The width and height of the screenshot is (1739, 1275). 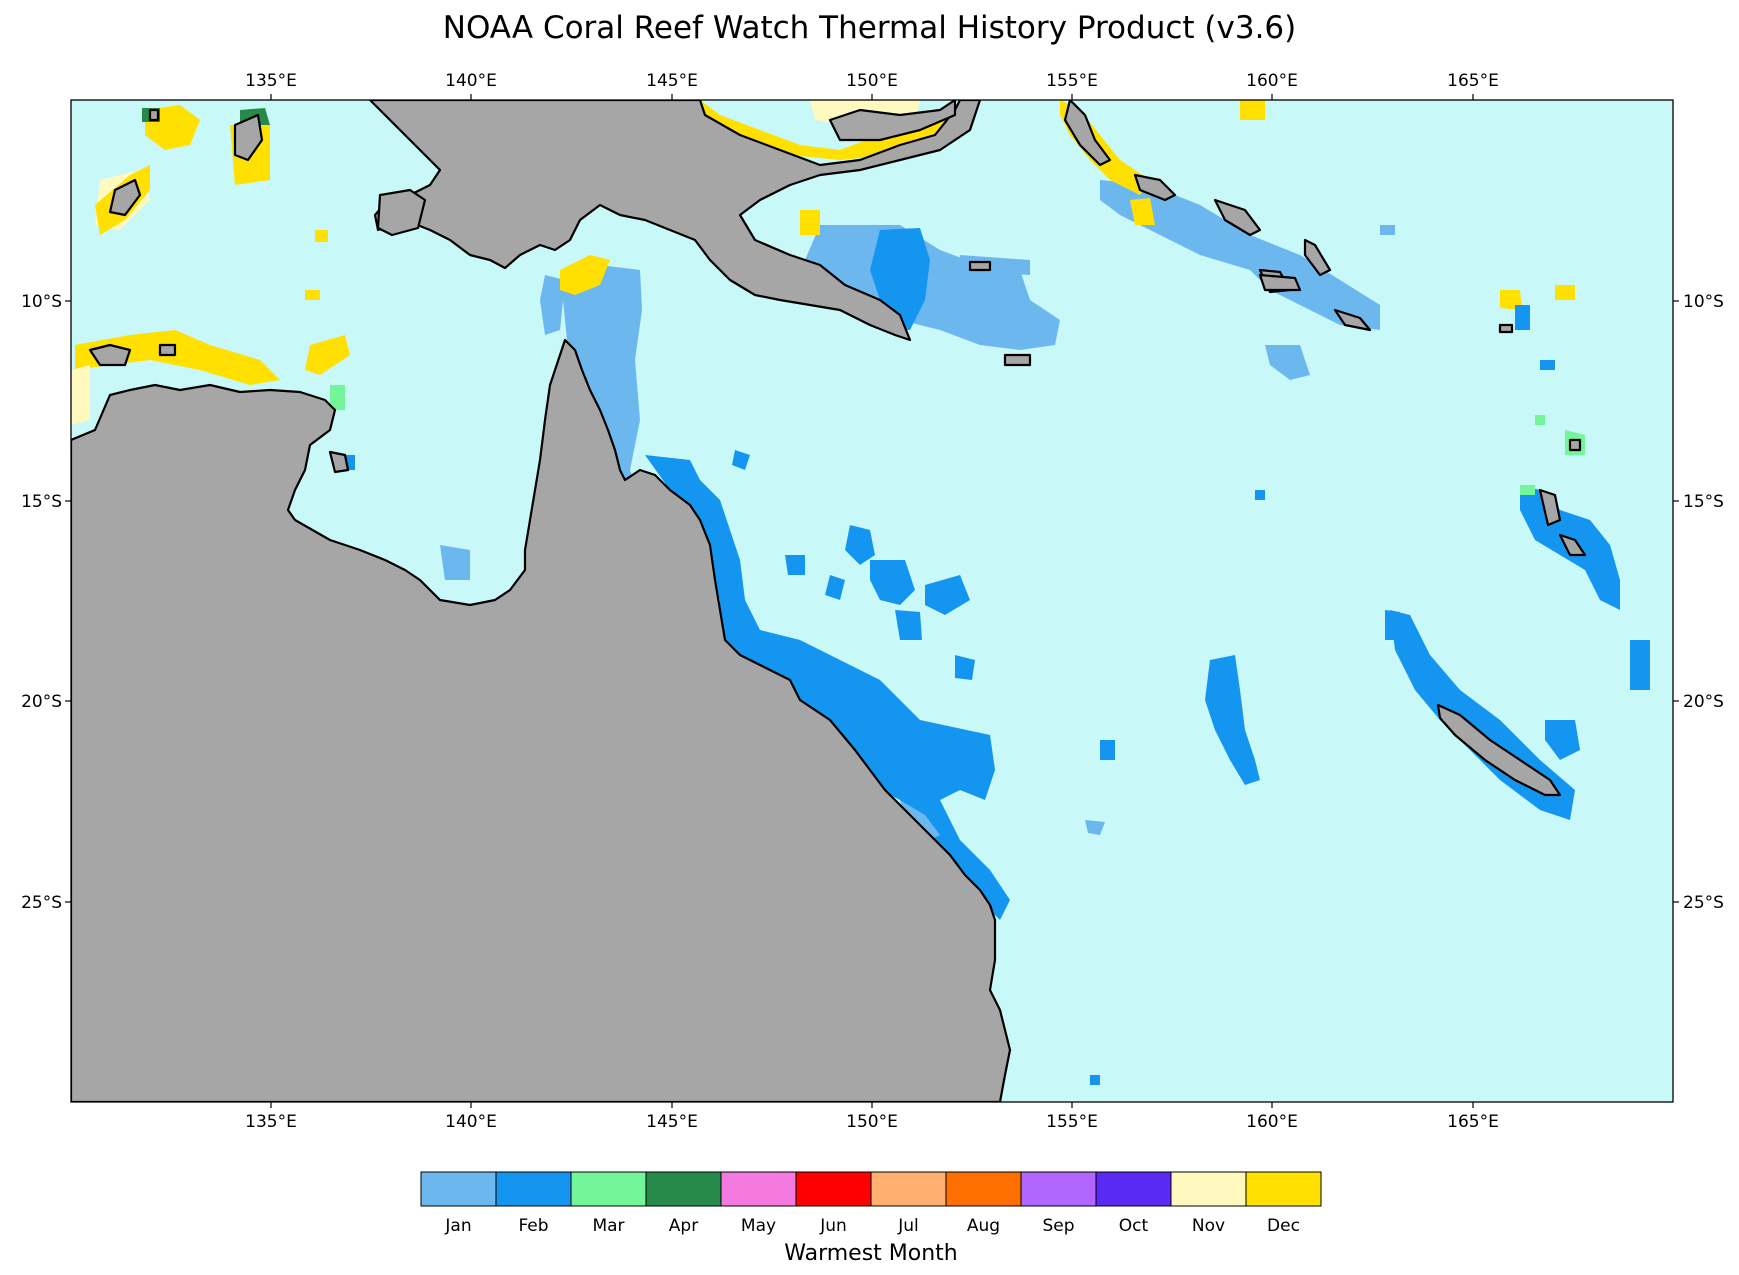 I want to click on solomon-jan-zone, so click(x=1240, y=255).